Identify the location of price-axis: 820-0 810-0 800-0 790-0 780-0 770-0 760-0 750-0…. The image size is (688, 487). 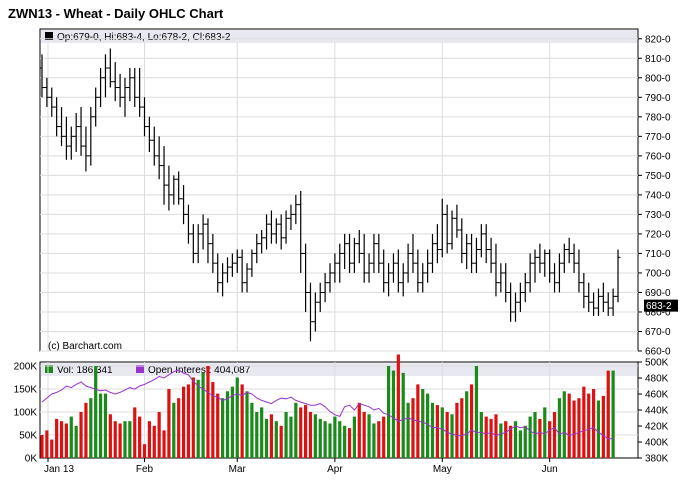
(654, 196).